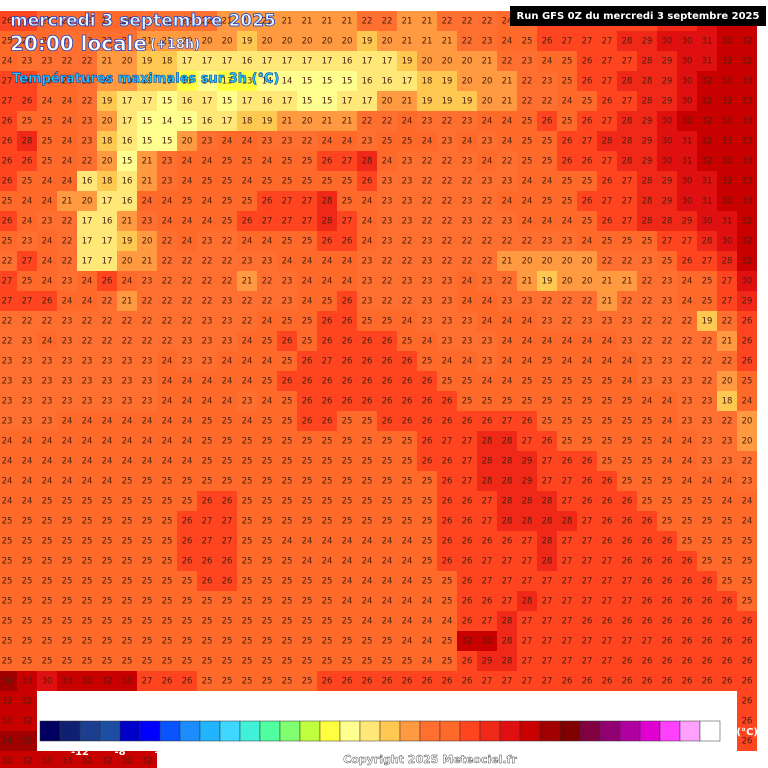 Image resolution: width=768 pixels, height=768 pixels. Describe the element at coordinates (127, 202) in the screenshot. I see `temperature-value: 16` at that location.